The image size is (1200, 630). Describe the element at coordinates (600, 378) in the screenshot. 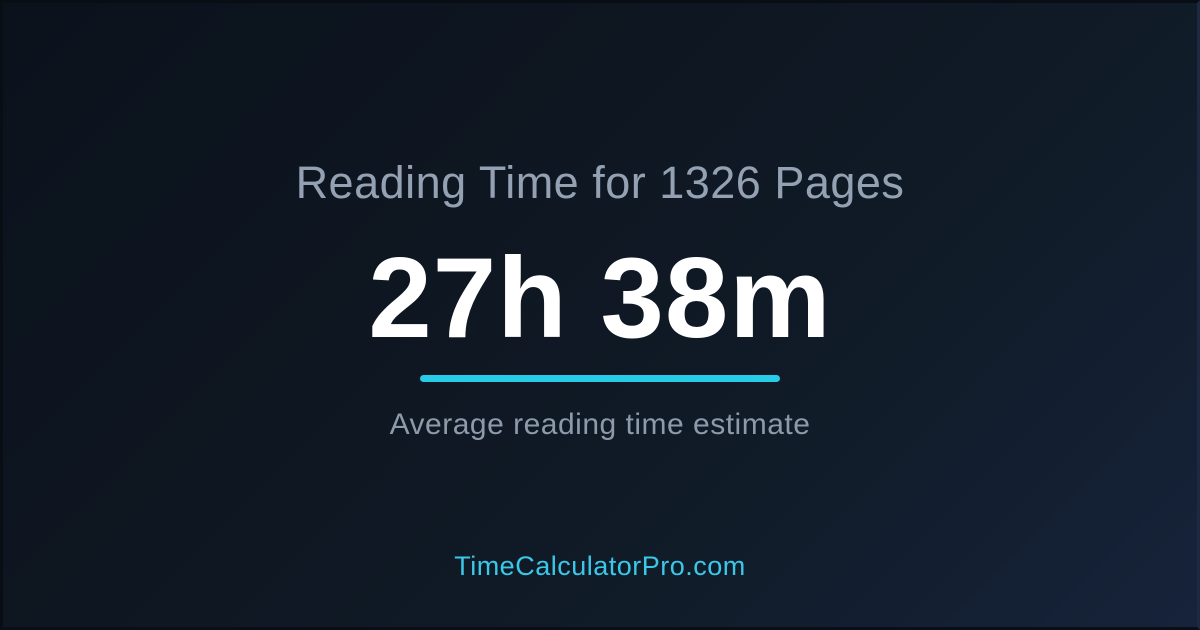

I see `accent-underline` at that location.